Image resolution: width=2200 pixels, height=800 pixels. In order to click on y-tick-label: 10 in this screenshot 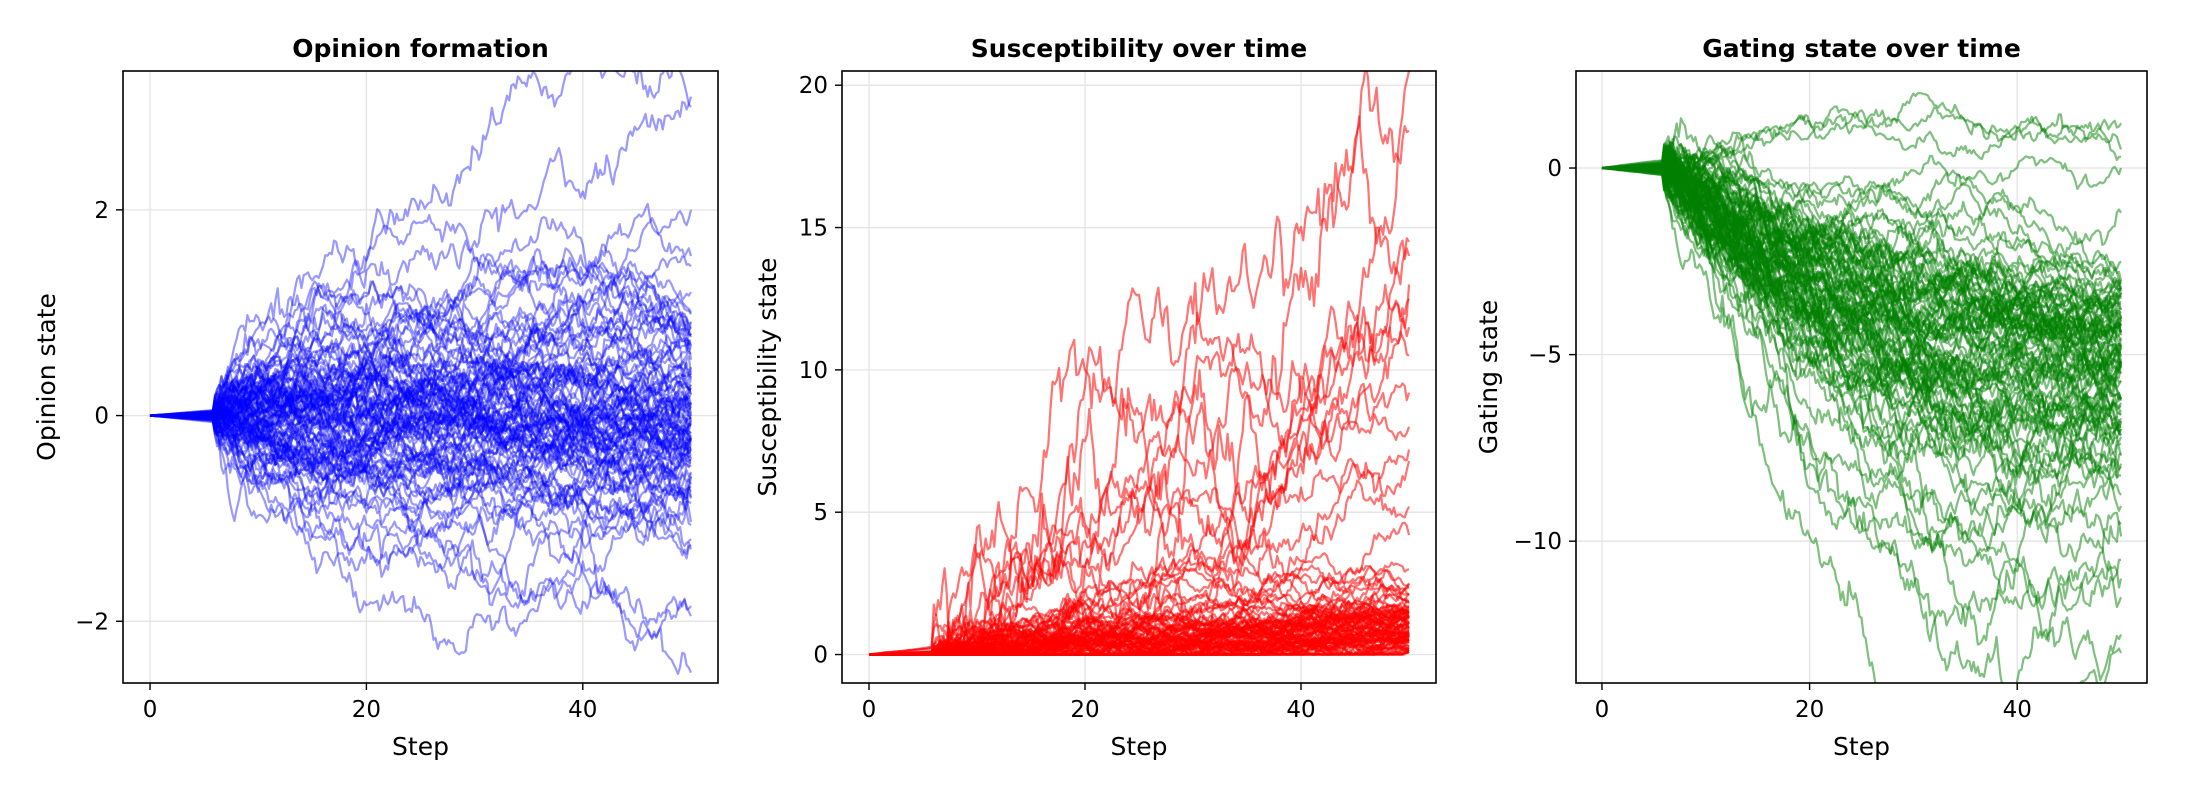, I will do `click(813, 371)`.